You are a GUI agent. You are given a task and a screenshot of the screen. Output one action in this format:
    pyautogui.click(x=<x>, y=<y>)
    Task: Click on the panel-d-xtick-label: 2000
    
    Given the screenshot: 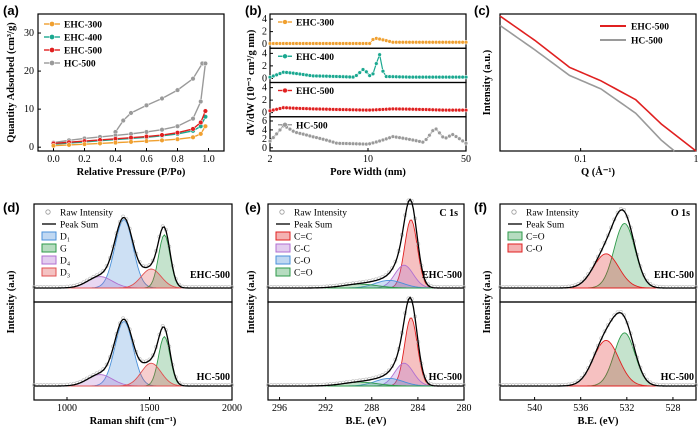 What is the action you would take?
    pyautogui.click(x=232, y=408)
    